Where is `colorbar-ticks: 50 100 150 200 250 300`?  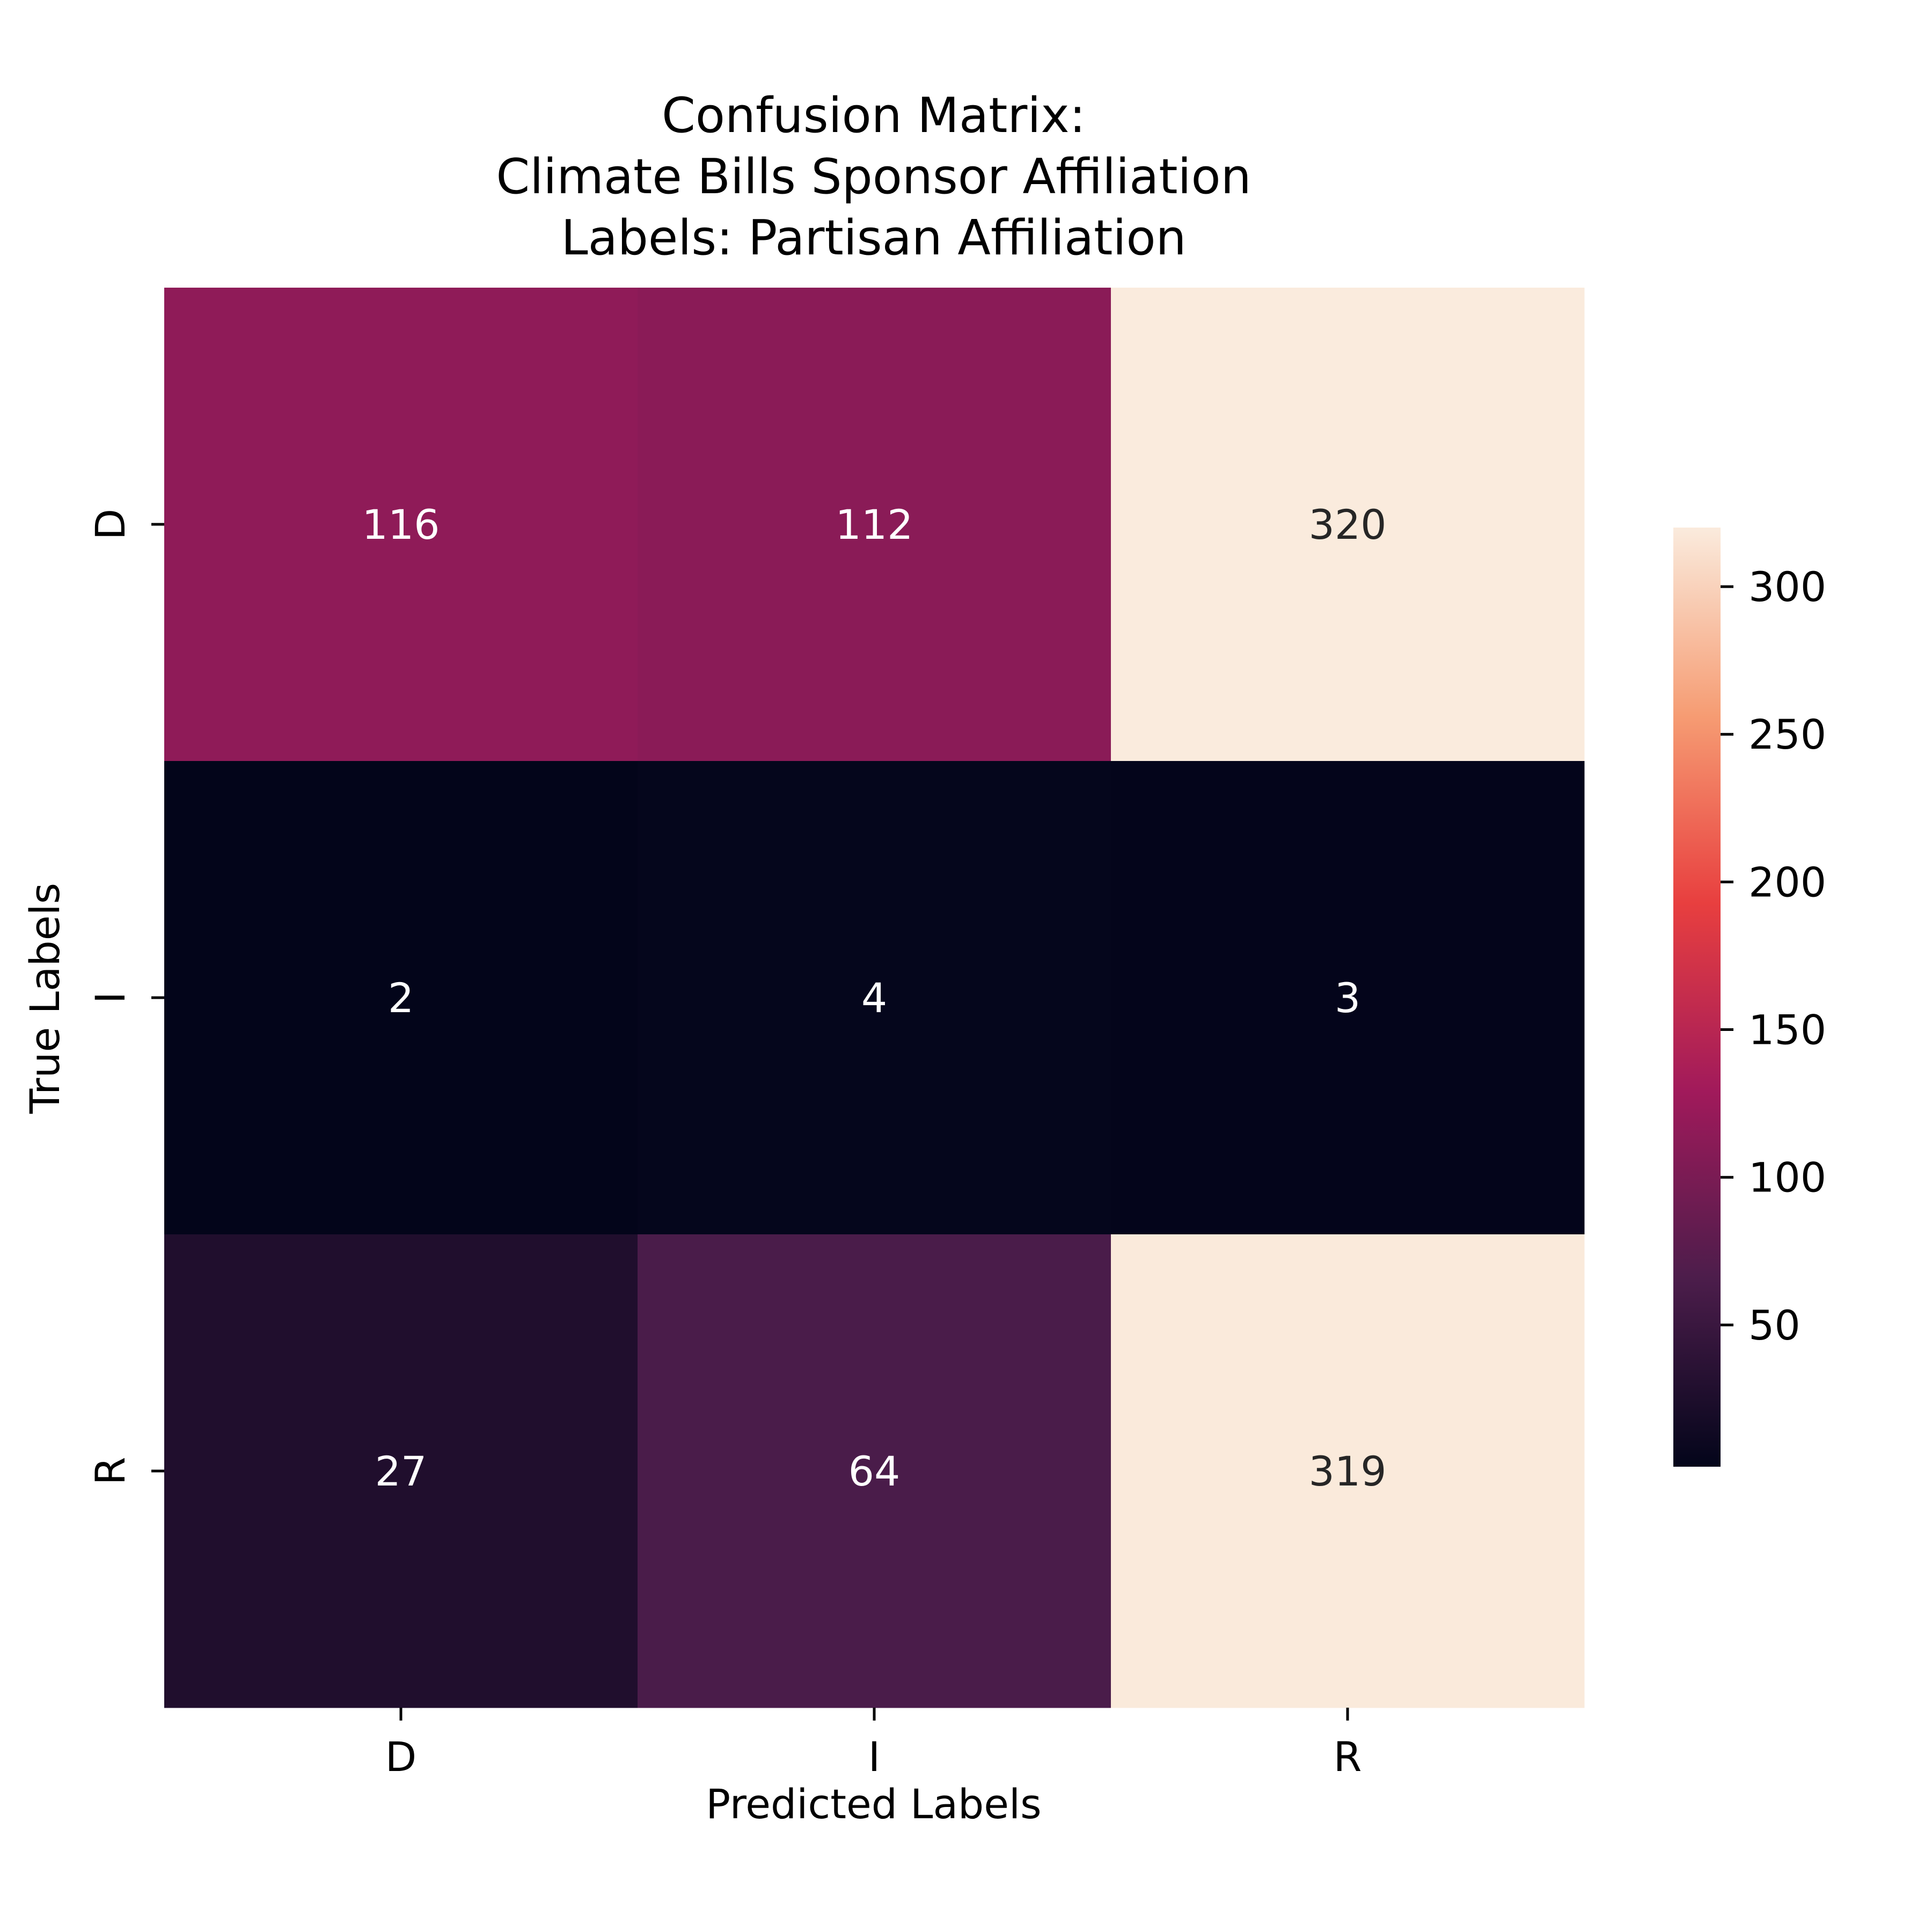
colorbar-ticks: 50 100 150 200 250 300 is located at coordinates (1773, 956).